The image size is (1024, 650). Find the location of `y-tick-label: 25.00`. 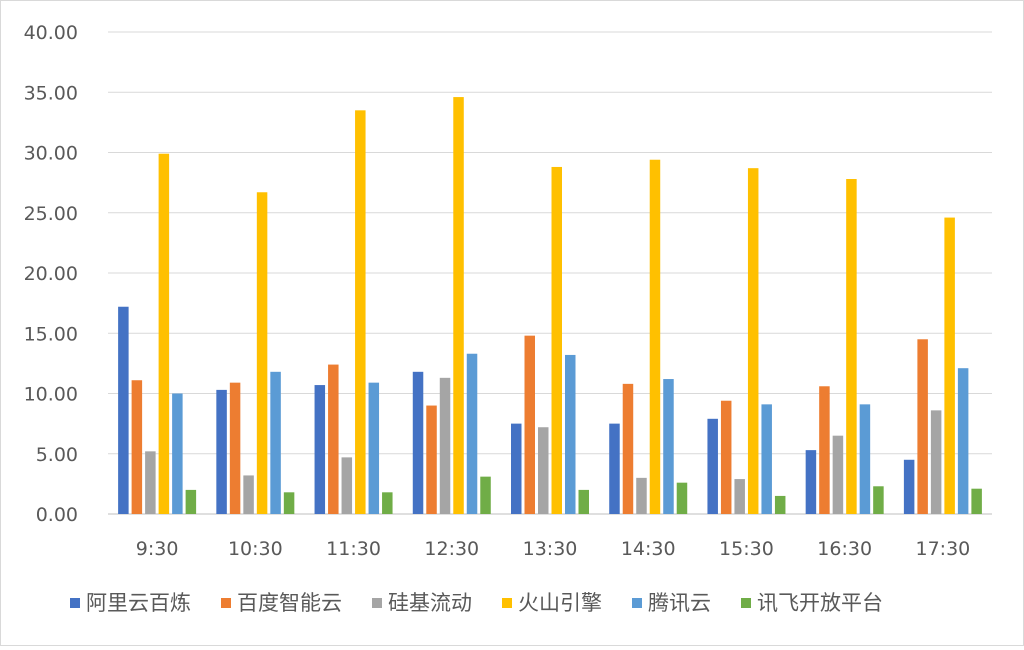

y-tick-label: 25.00 is located at coordinates (51, 214).